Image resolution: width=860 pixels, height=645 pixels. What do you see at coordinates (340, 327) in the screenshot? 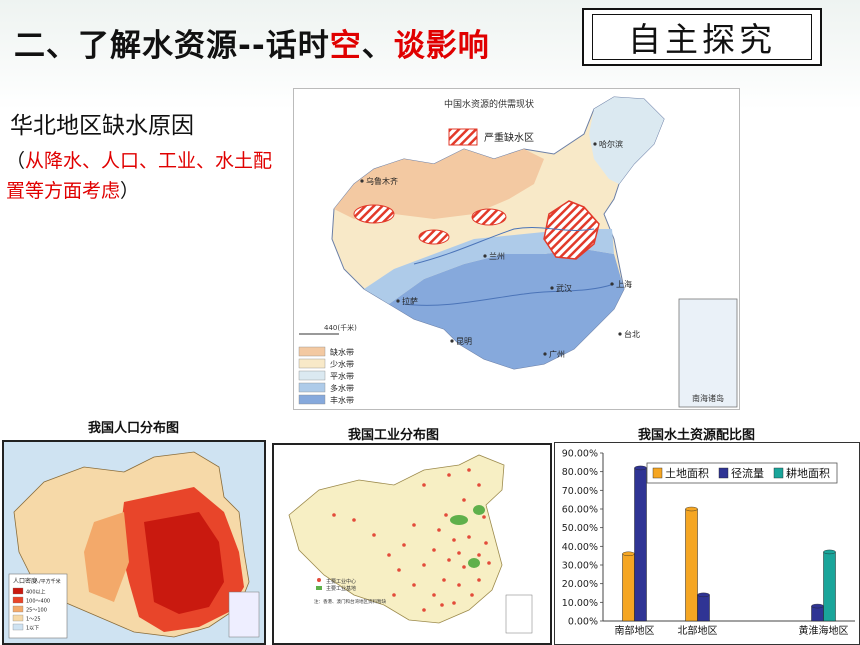
I see `scale-label: 440(千米)` at bounding box center [340, 327].